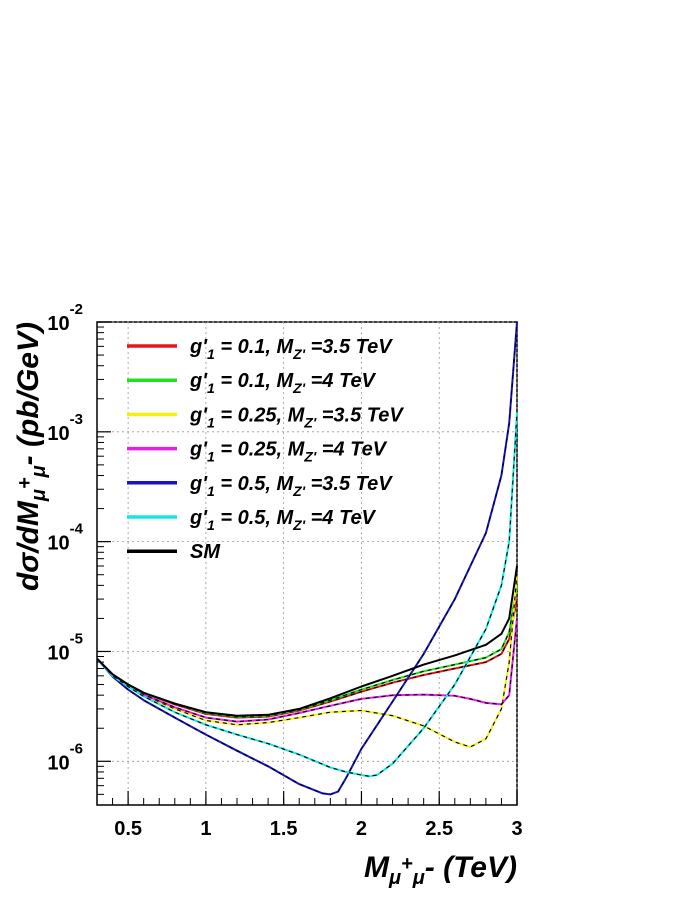 The width and height of the screenshot is (698, 903). Describe the element at coordinates (65, 757) in the screenshot. I see `y-tick-label: 10⁻⁶` at that location.